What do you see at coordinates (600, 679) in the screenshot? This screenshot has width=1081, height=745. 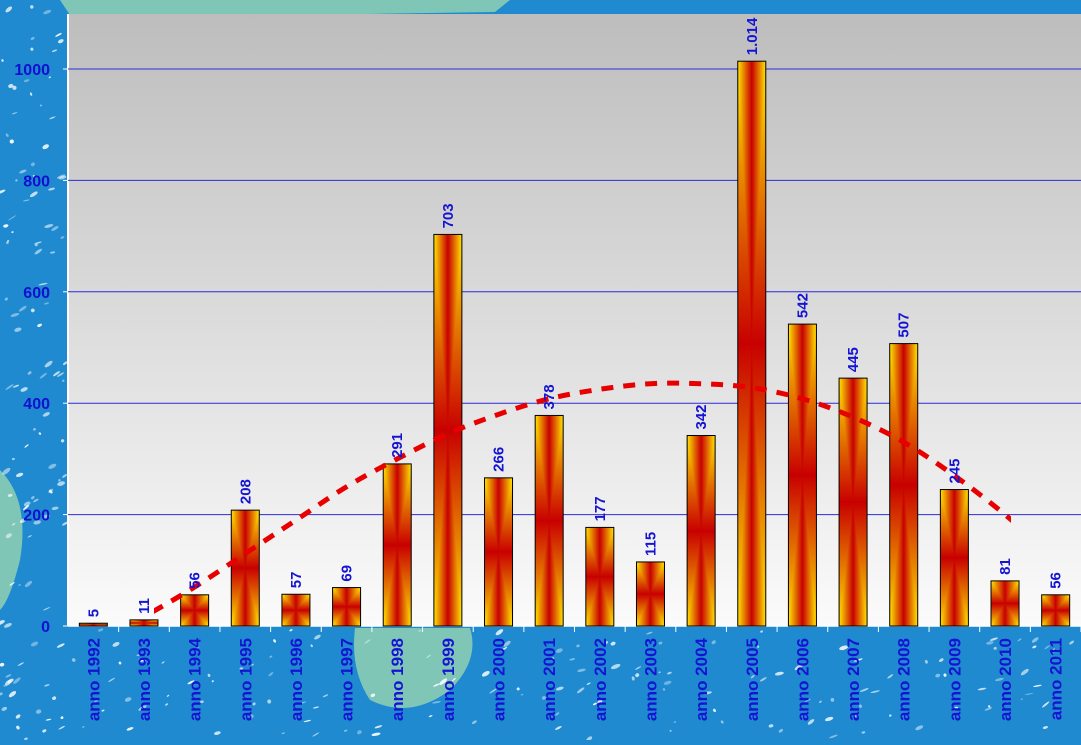 I see `x-tick-label: anno 2002` at bounding box center [600, 679].